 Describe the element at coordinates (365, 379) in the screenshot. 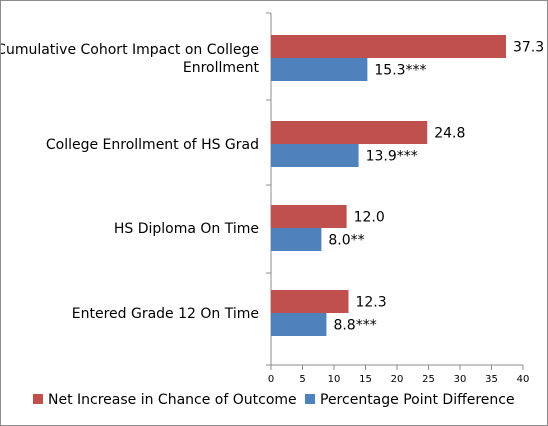

I see `x-tick-label-15: 15` at that location.